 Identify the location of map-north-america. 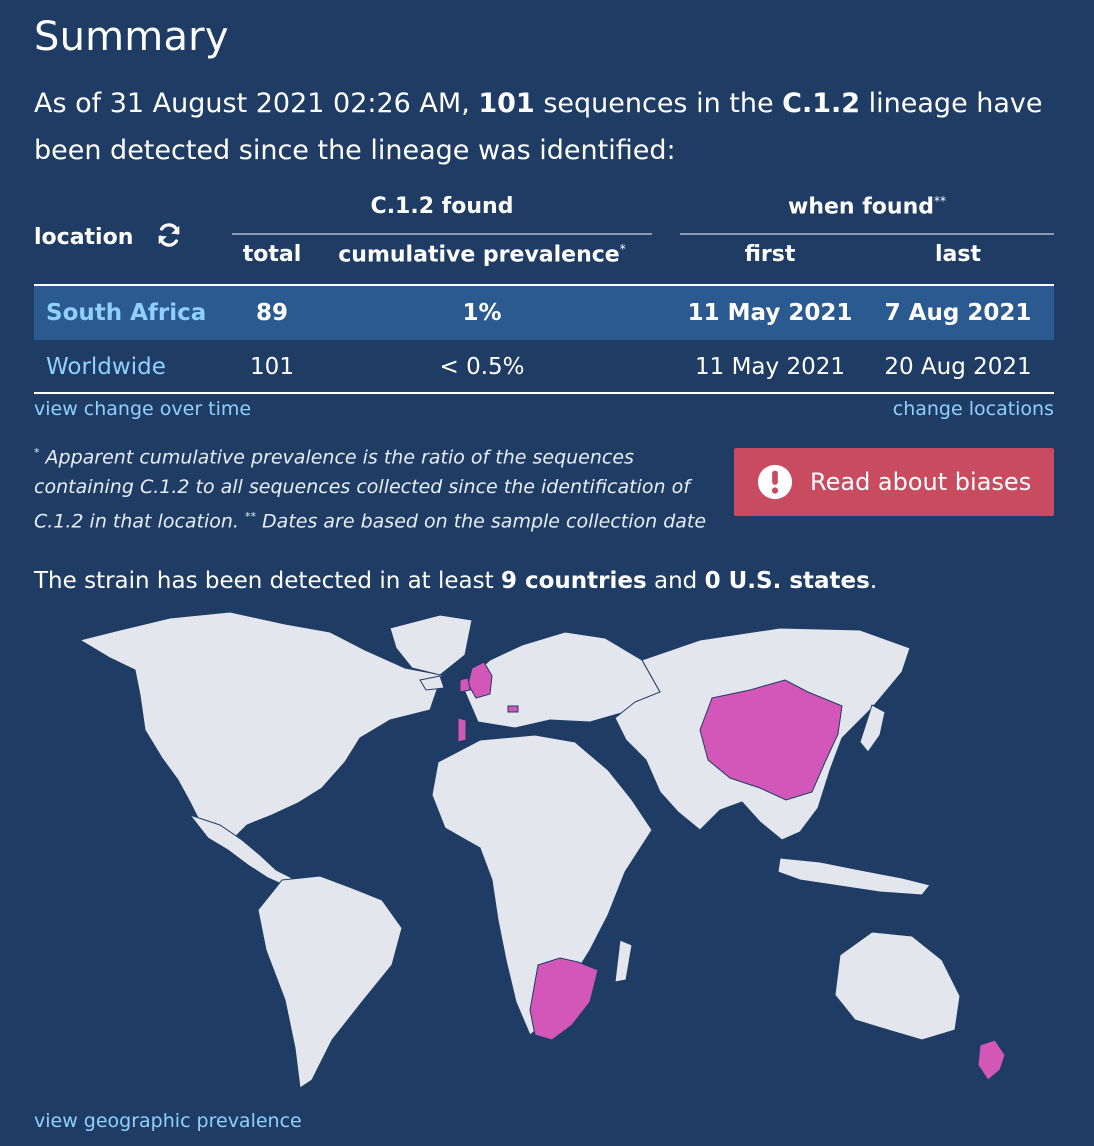
(260, 727).